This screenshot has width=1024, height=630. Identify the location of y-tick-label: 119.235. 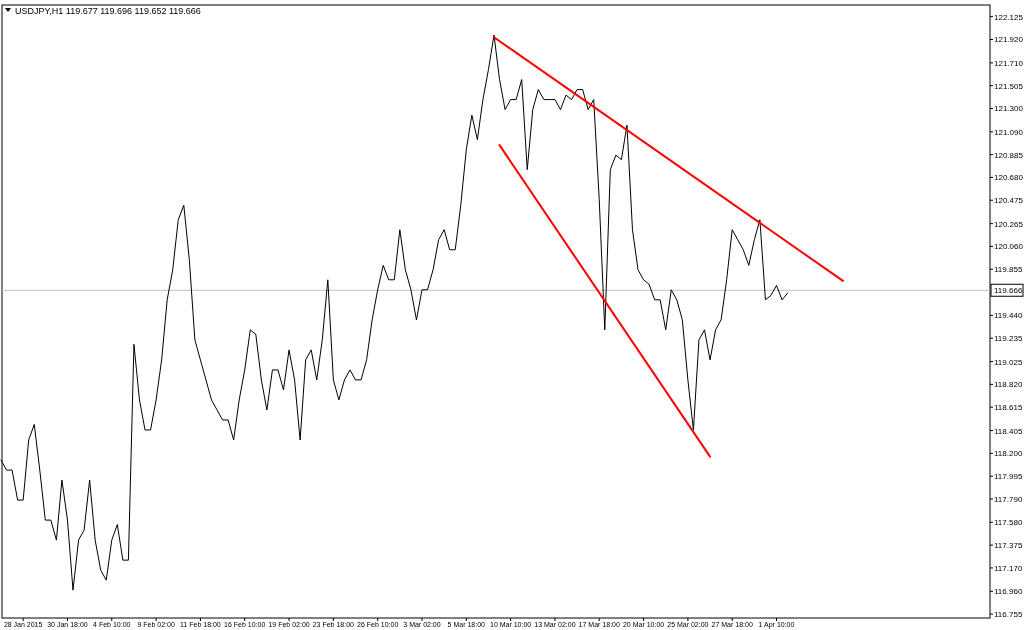
(1008, 339).